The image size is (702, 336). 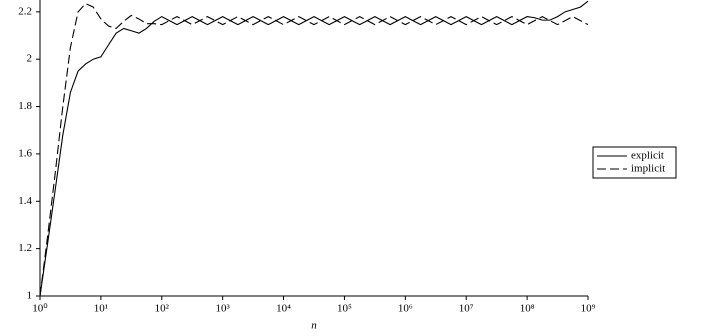 What do you see at coordinates (283, 309) in the screenshot?
I see `x-tick-label: 10⁴` at bounding box center [283, 309].